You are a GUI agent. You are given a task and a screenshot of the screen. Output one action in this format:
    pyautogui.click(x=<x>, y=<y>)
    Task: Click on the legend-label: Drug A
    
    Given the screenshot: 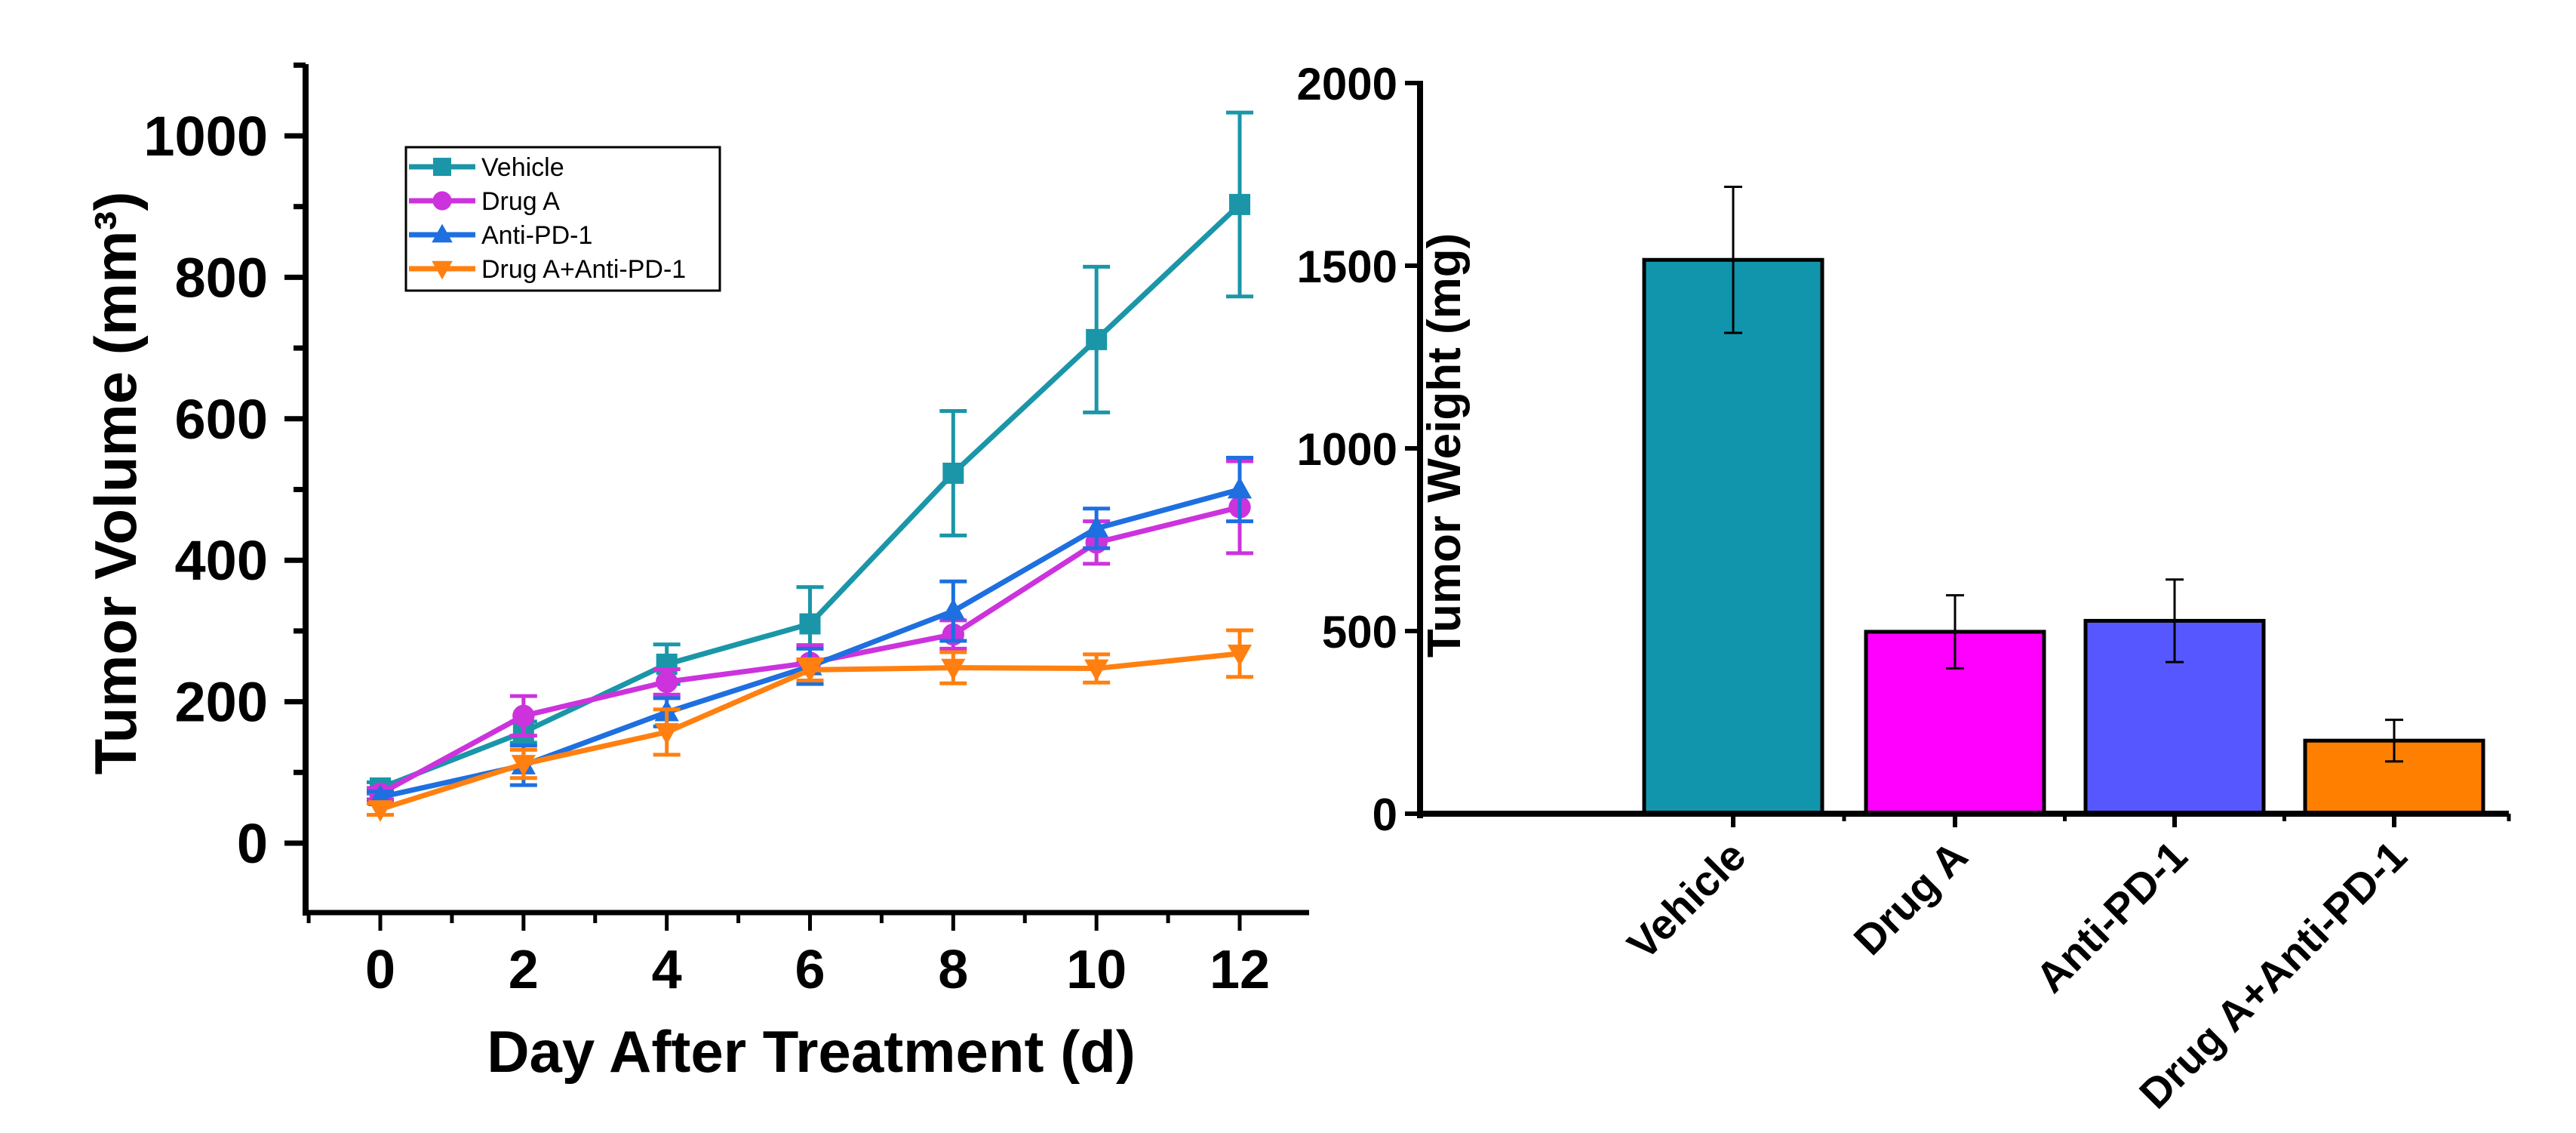 What is the action you would take?
    pyautogui.click(x=520, y=201)
    